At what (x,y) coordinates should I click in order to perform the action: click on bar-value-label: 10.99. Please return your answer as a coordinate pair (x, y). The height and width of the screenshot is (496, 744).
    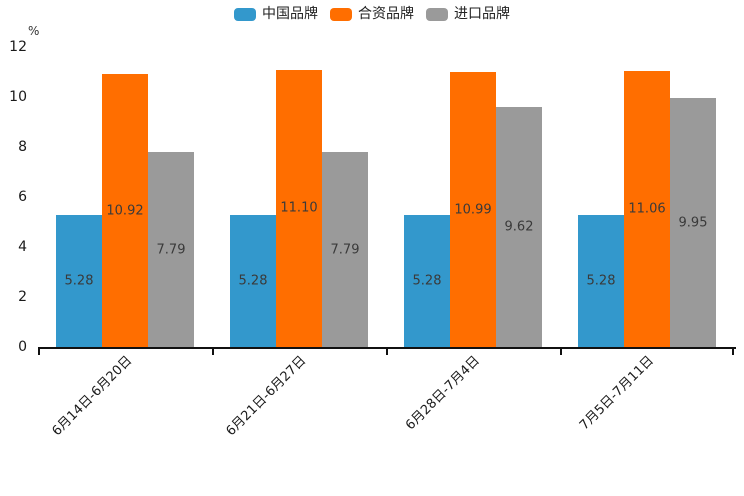
    Looking at the image, I should click on (473, 210).